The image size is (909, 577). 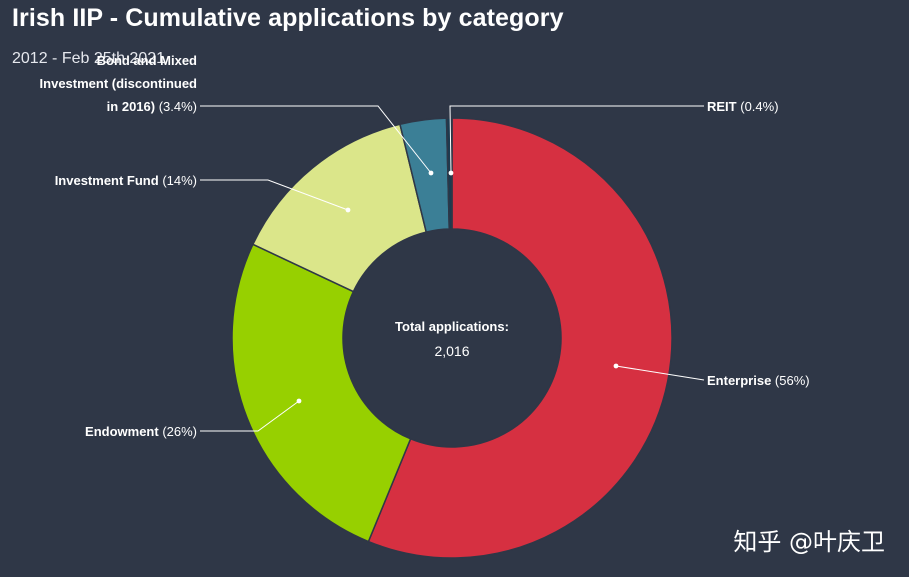 I want to click on leader-line-endowment, so click(x=250, y=416).